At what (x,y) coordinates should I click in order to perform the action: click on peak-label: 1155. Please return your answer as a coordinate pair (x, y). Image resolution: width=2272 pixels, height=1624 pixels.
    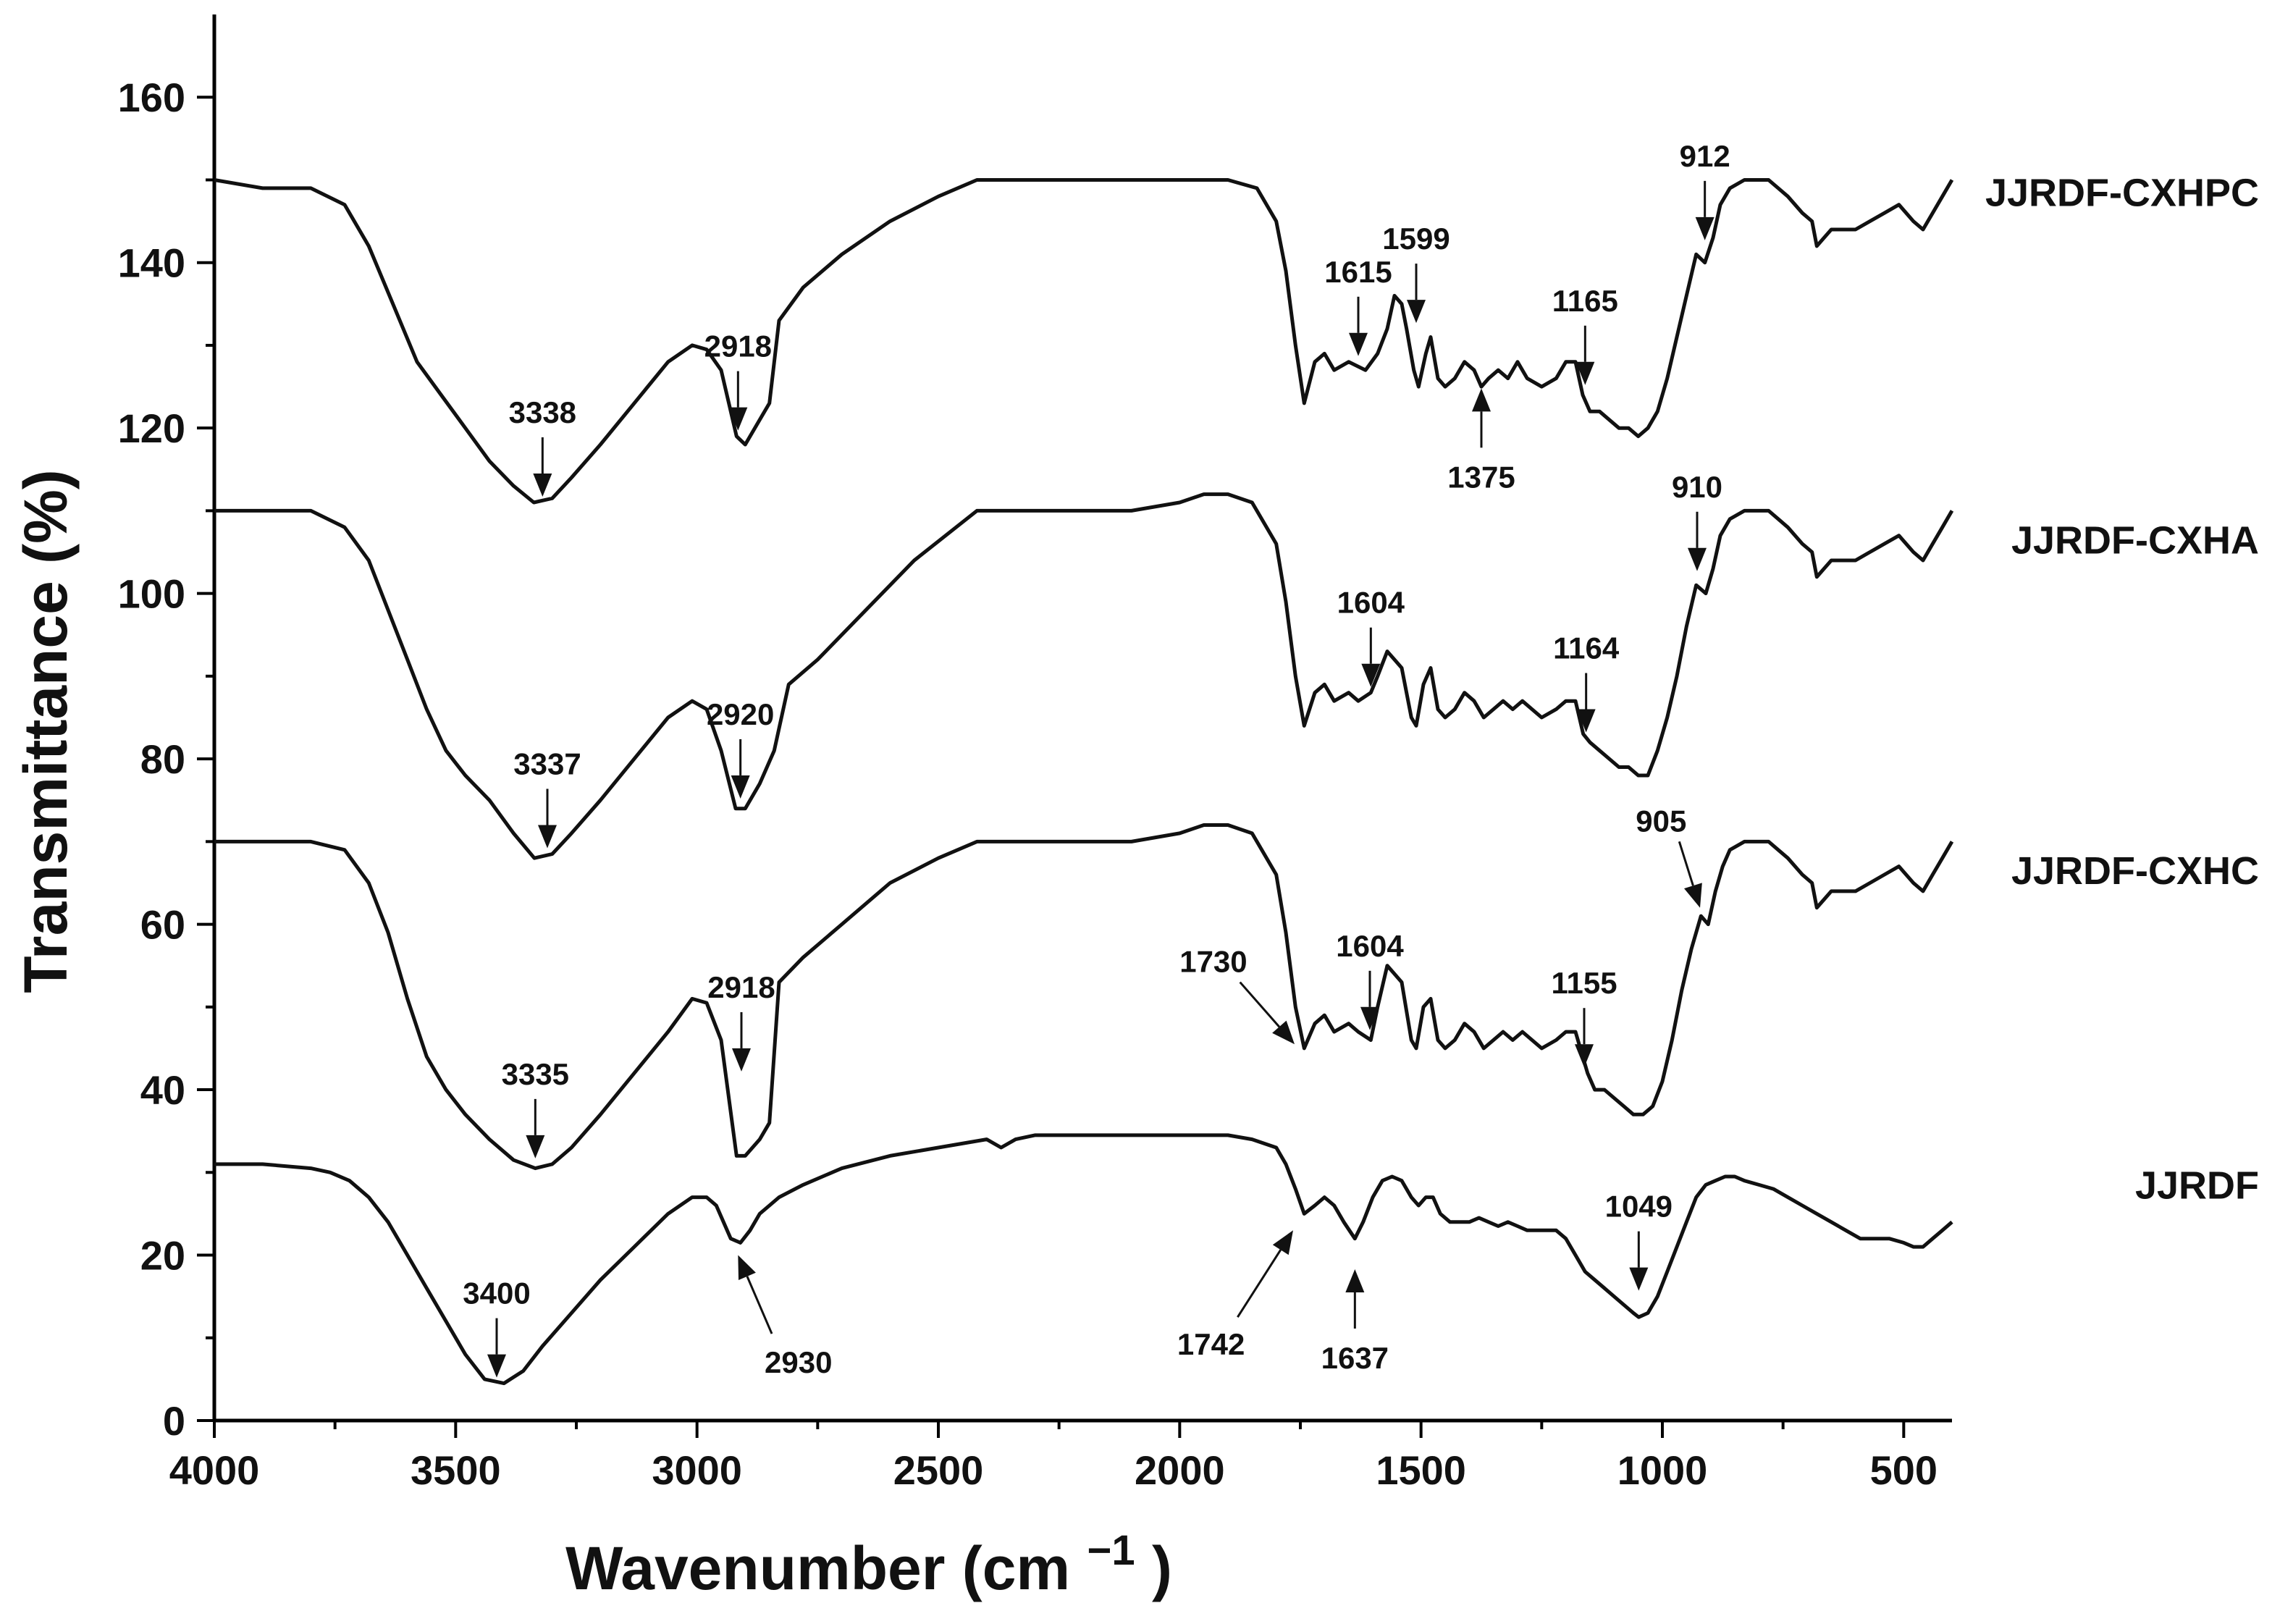
    Looking at the image, I should click on (1584, 983).